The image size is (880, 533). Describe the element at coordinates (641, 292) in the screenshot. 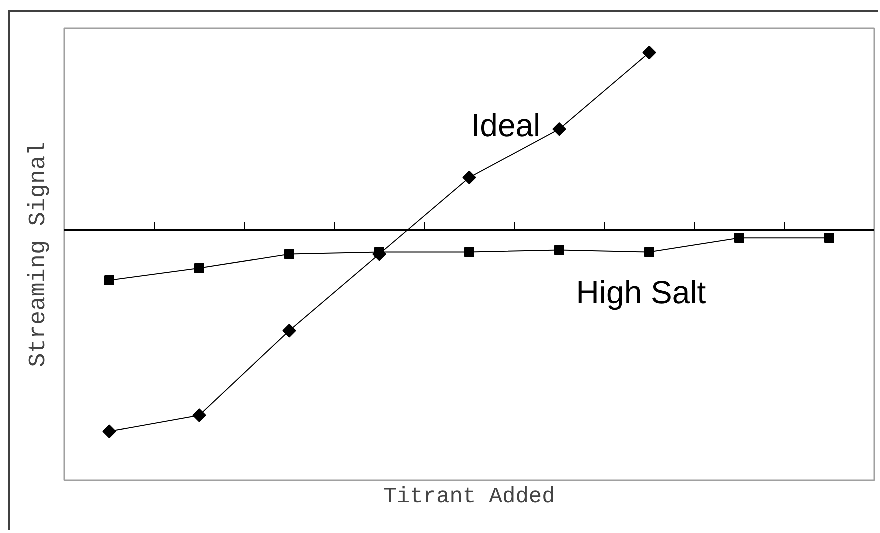

I see `series-label: High Salt` at that location.